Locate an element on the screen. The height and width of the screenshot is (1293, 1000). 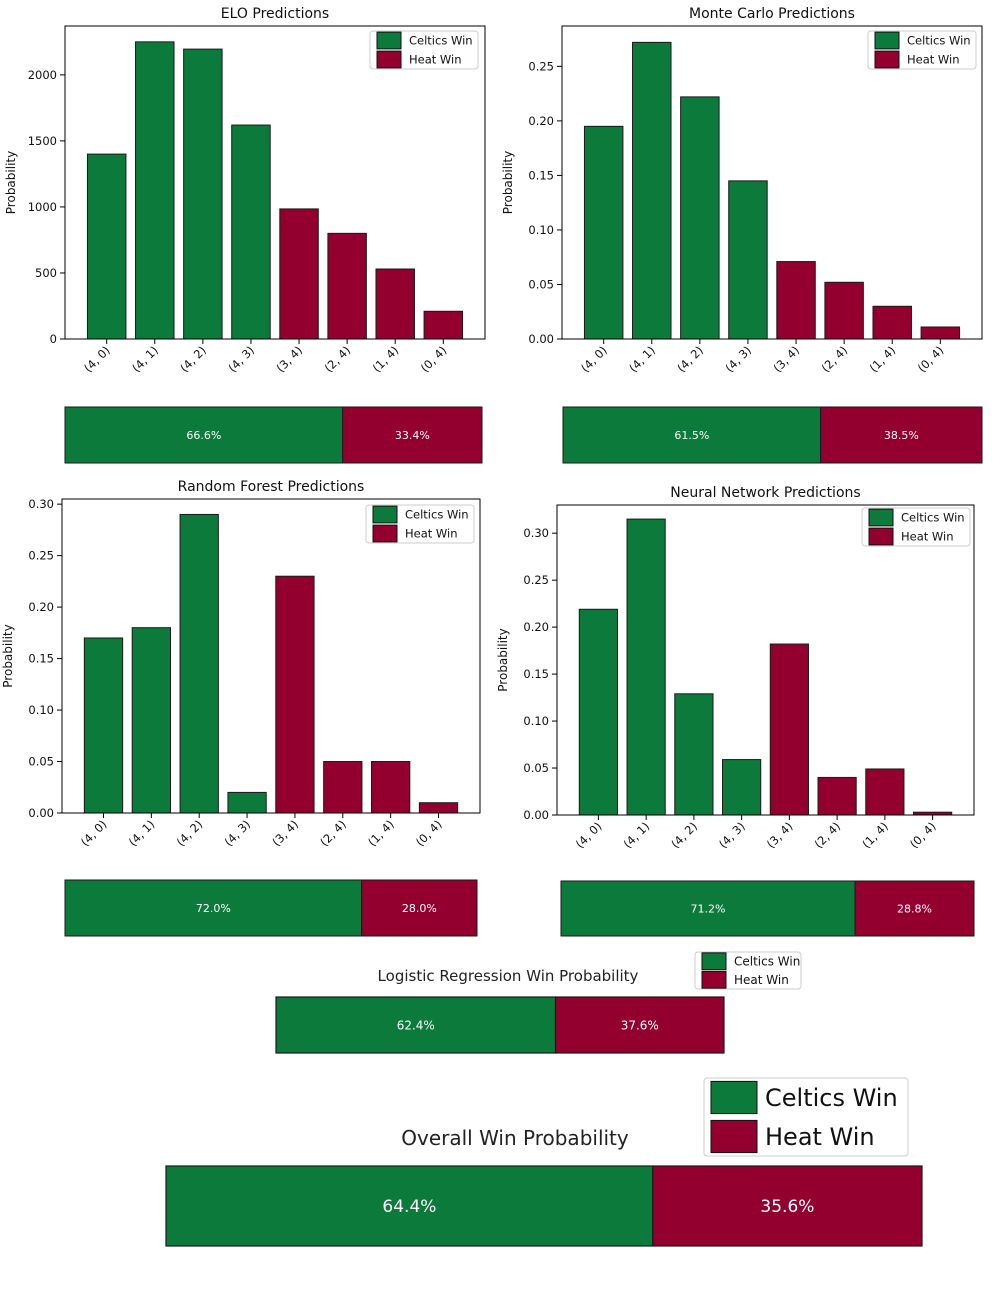
summary-label-heat: 28.8% is located at coordinates (914, 909).